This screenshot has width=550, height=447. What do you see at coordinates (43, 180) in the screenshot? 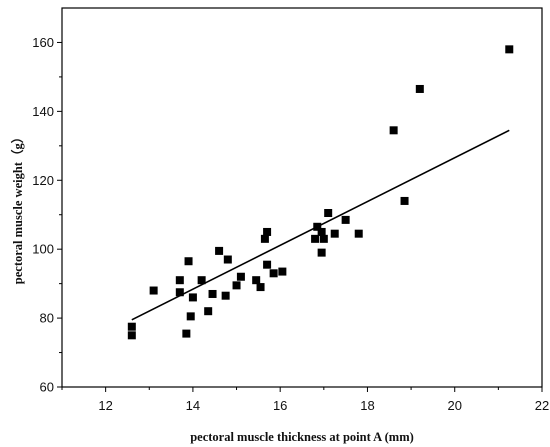
I see `y-tick-label: 120` at bounding box center [43, 180].